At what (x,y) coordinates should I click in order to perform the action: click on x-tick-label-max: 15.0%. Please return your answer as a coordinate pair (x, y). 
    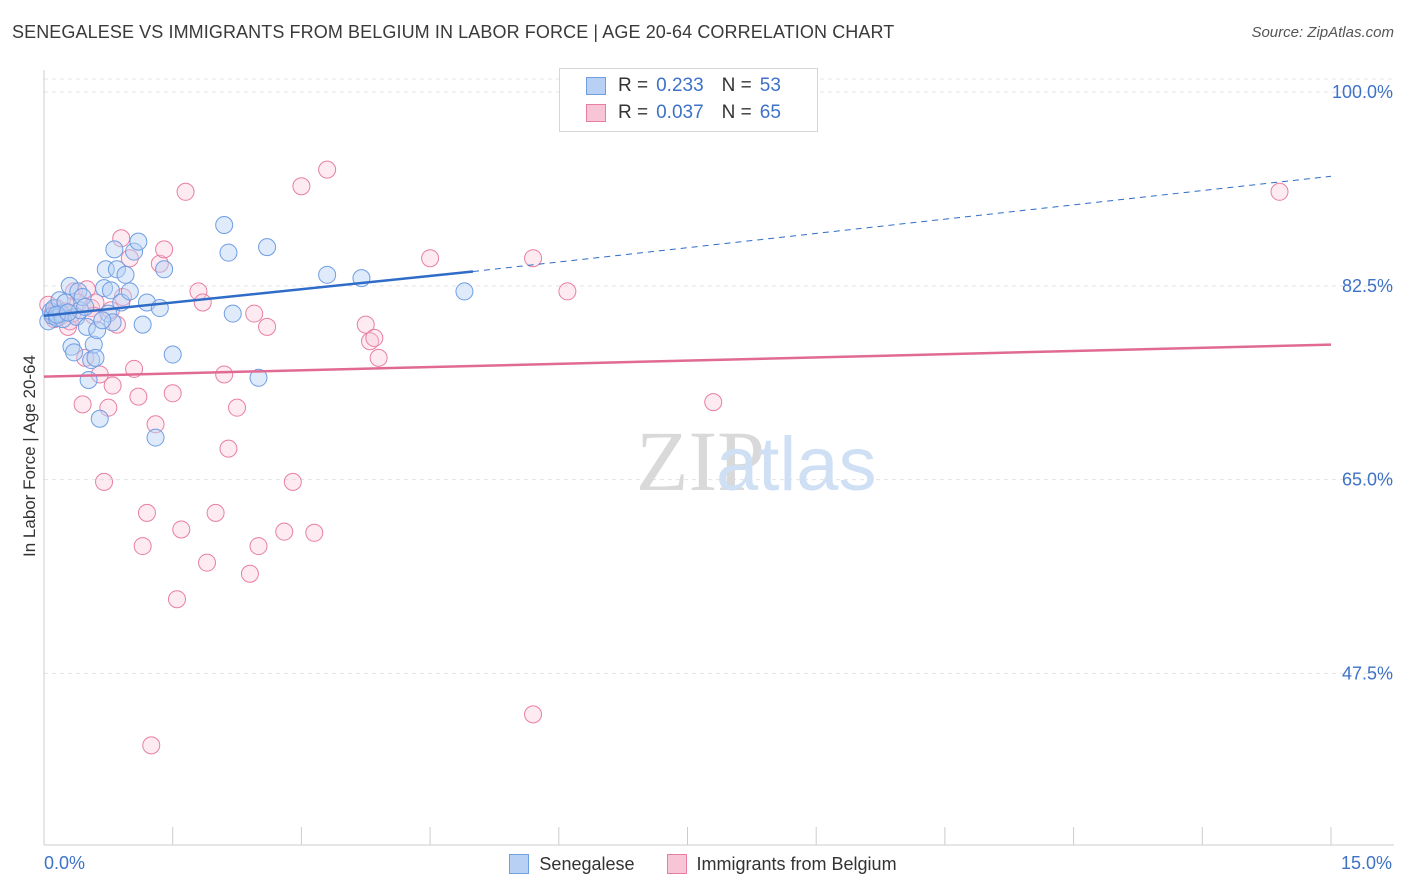
    Looking at the image, I should click on (1366, 863).